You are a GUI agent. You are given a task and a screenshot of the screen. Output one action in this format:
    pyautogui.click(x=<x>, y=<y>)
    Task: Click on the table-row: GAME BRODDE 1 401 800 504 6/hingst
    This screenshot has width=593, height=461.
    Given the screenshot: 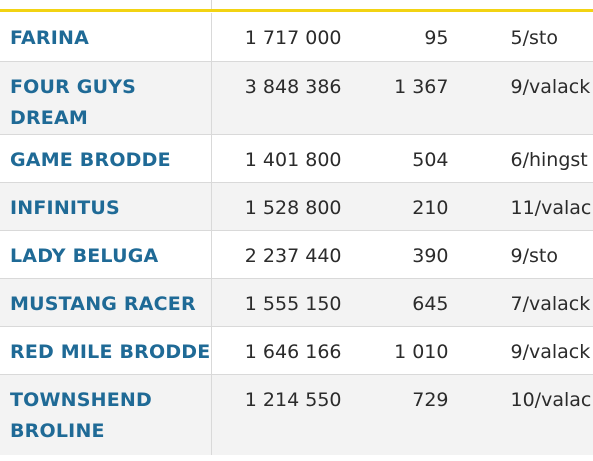 What is the action you would take?
    pyautogui.click(x=296, y=158)
    